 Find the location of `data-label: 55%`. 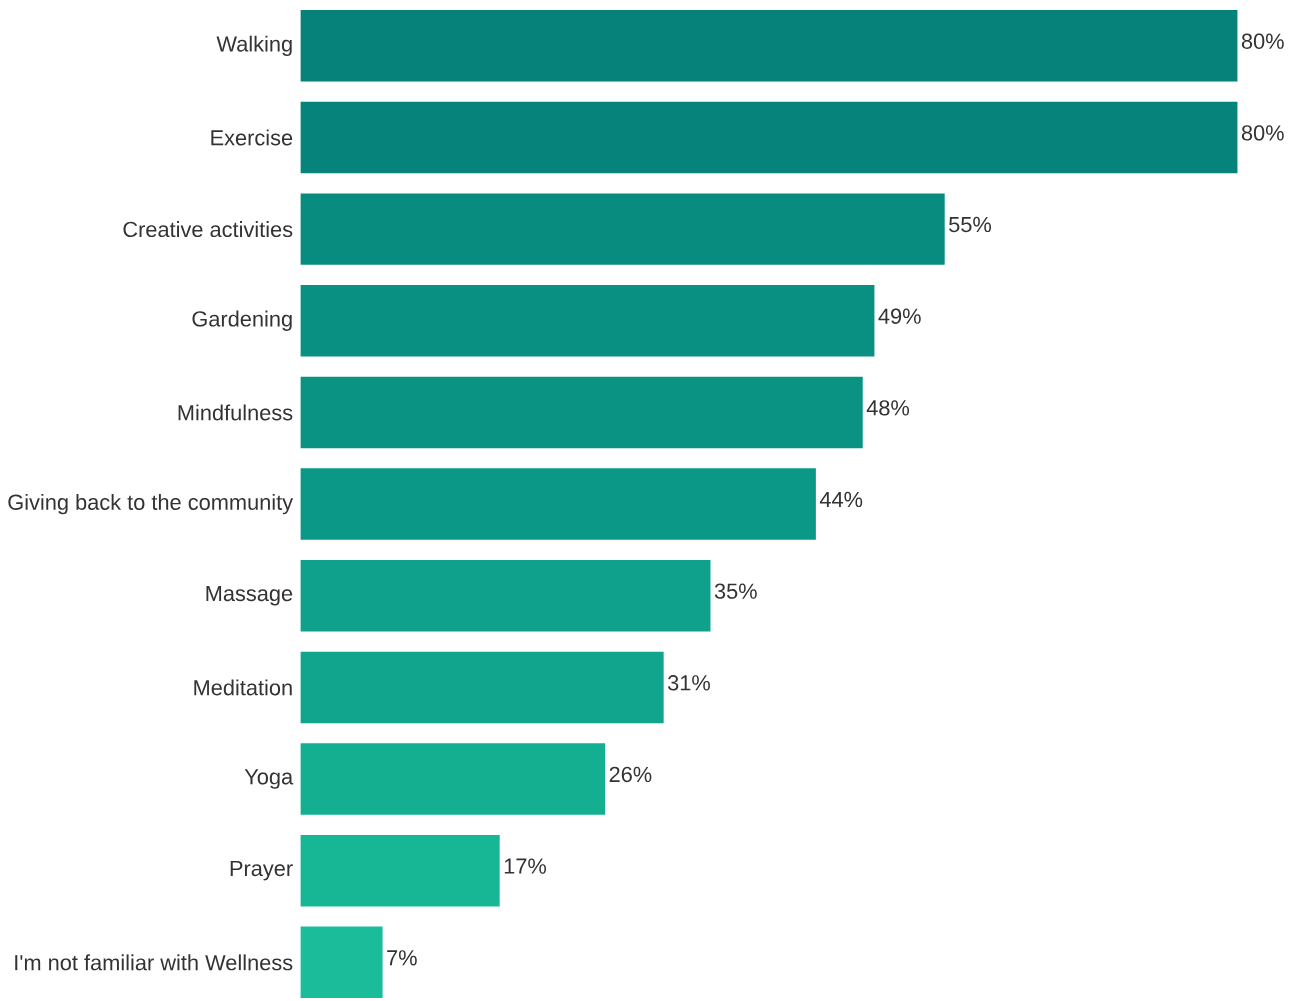

data-label: 55% is located at coordinates (970, 224).